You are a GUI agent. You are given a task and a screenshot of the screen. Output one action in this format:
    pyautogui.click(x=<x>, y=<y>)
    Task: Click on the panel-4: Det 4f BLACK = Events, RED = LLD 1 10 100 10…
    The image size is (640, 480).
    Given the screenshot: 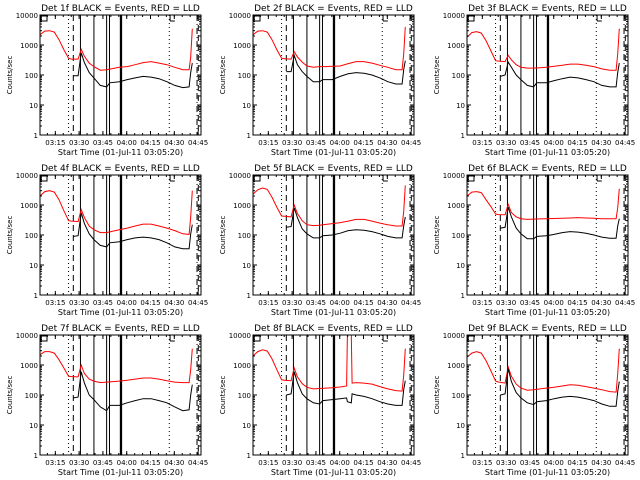 What is the action you would take?
    pyautogui.click(x=107, y=240)
    